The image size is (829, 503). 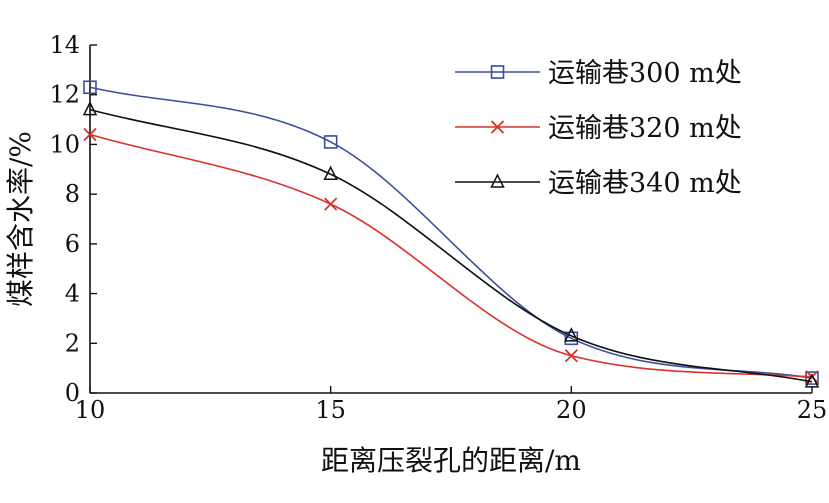 What do you see at coordinates (571, 410) in the screenshot?
I see `x-tick-label: 20` at bounding box center [571, 410].